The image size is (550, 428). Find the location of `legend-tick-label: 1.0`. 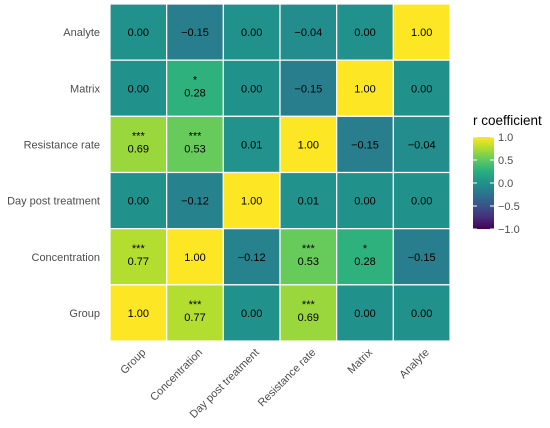

legend-tick-label: 1.0 is located at coordinates (505, 138).